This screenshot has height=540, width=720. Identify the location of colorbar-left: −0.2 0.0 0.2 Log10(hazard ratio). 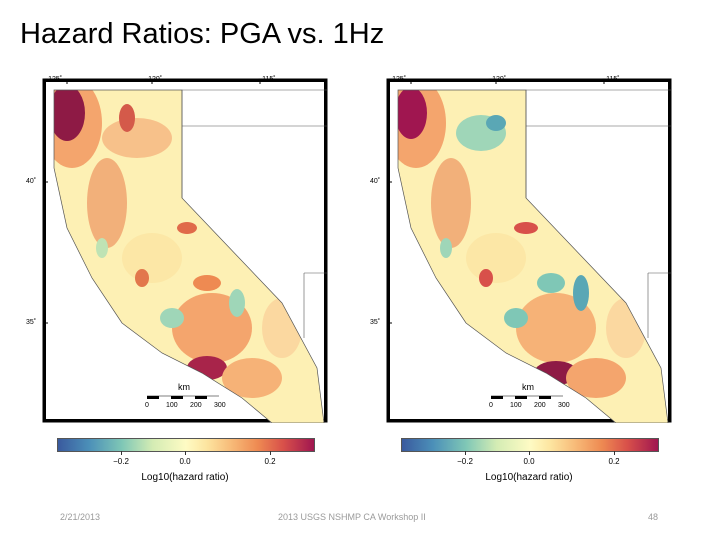
(187, 463).